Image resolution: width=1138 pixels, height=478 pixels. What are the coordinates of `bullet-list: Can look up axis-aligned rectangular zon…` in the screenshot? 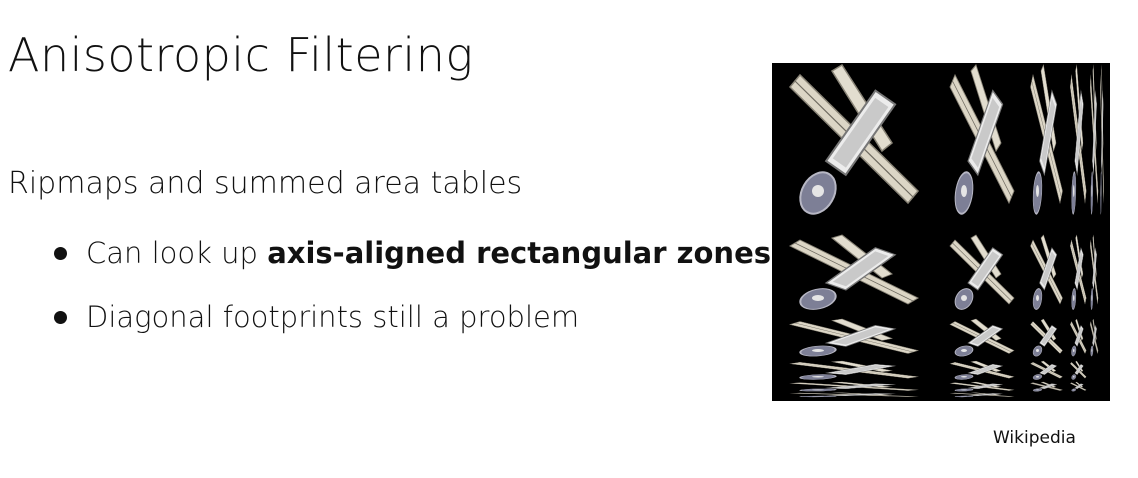 It's located at (411, 285).